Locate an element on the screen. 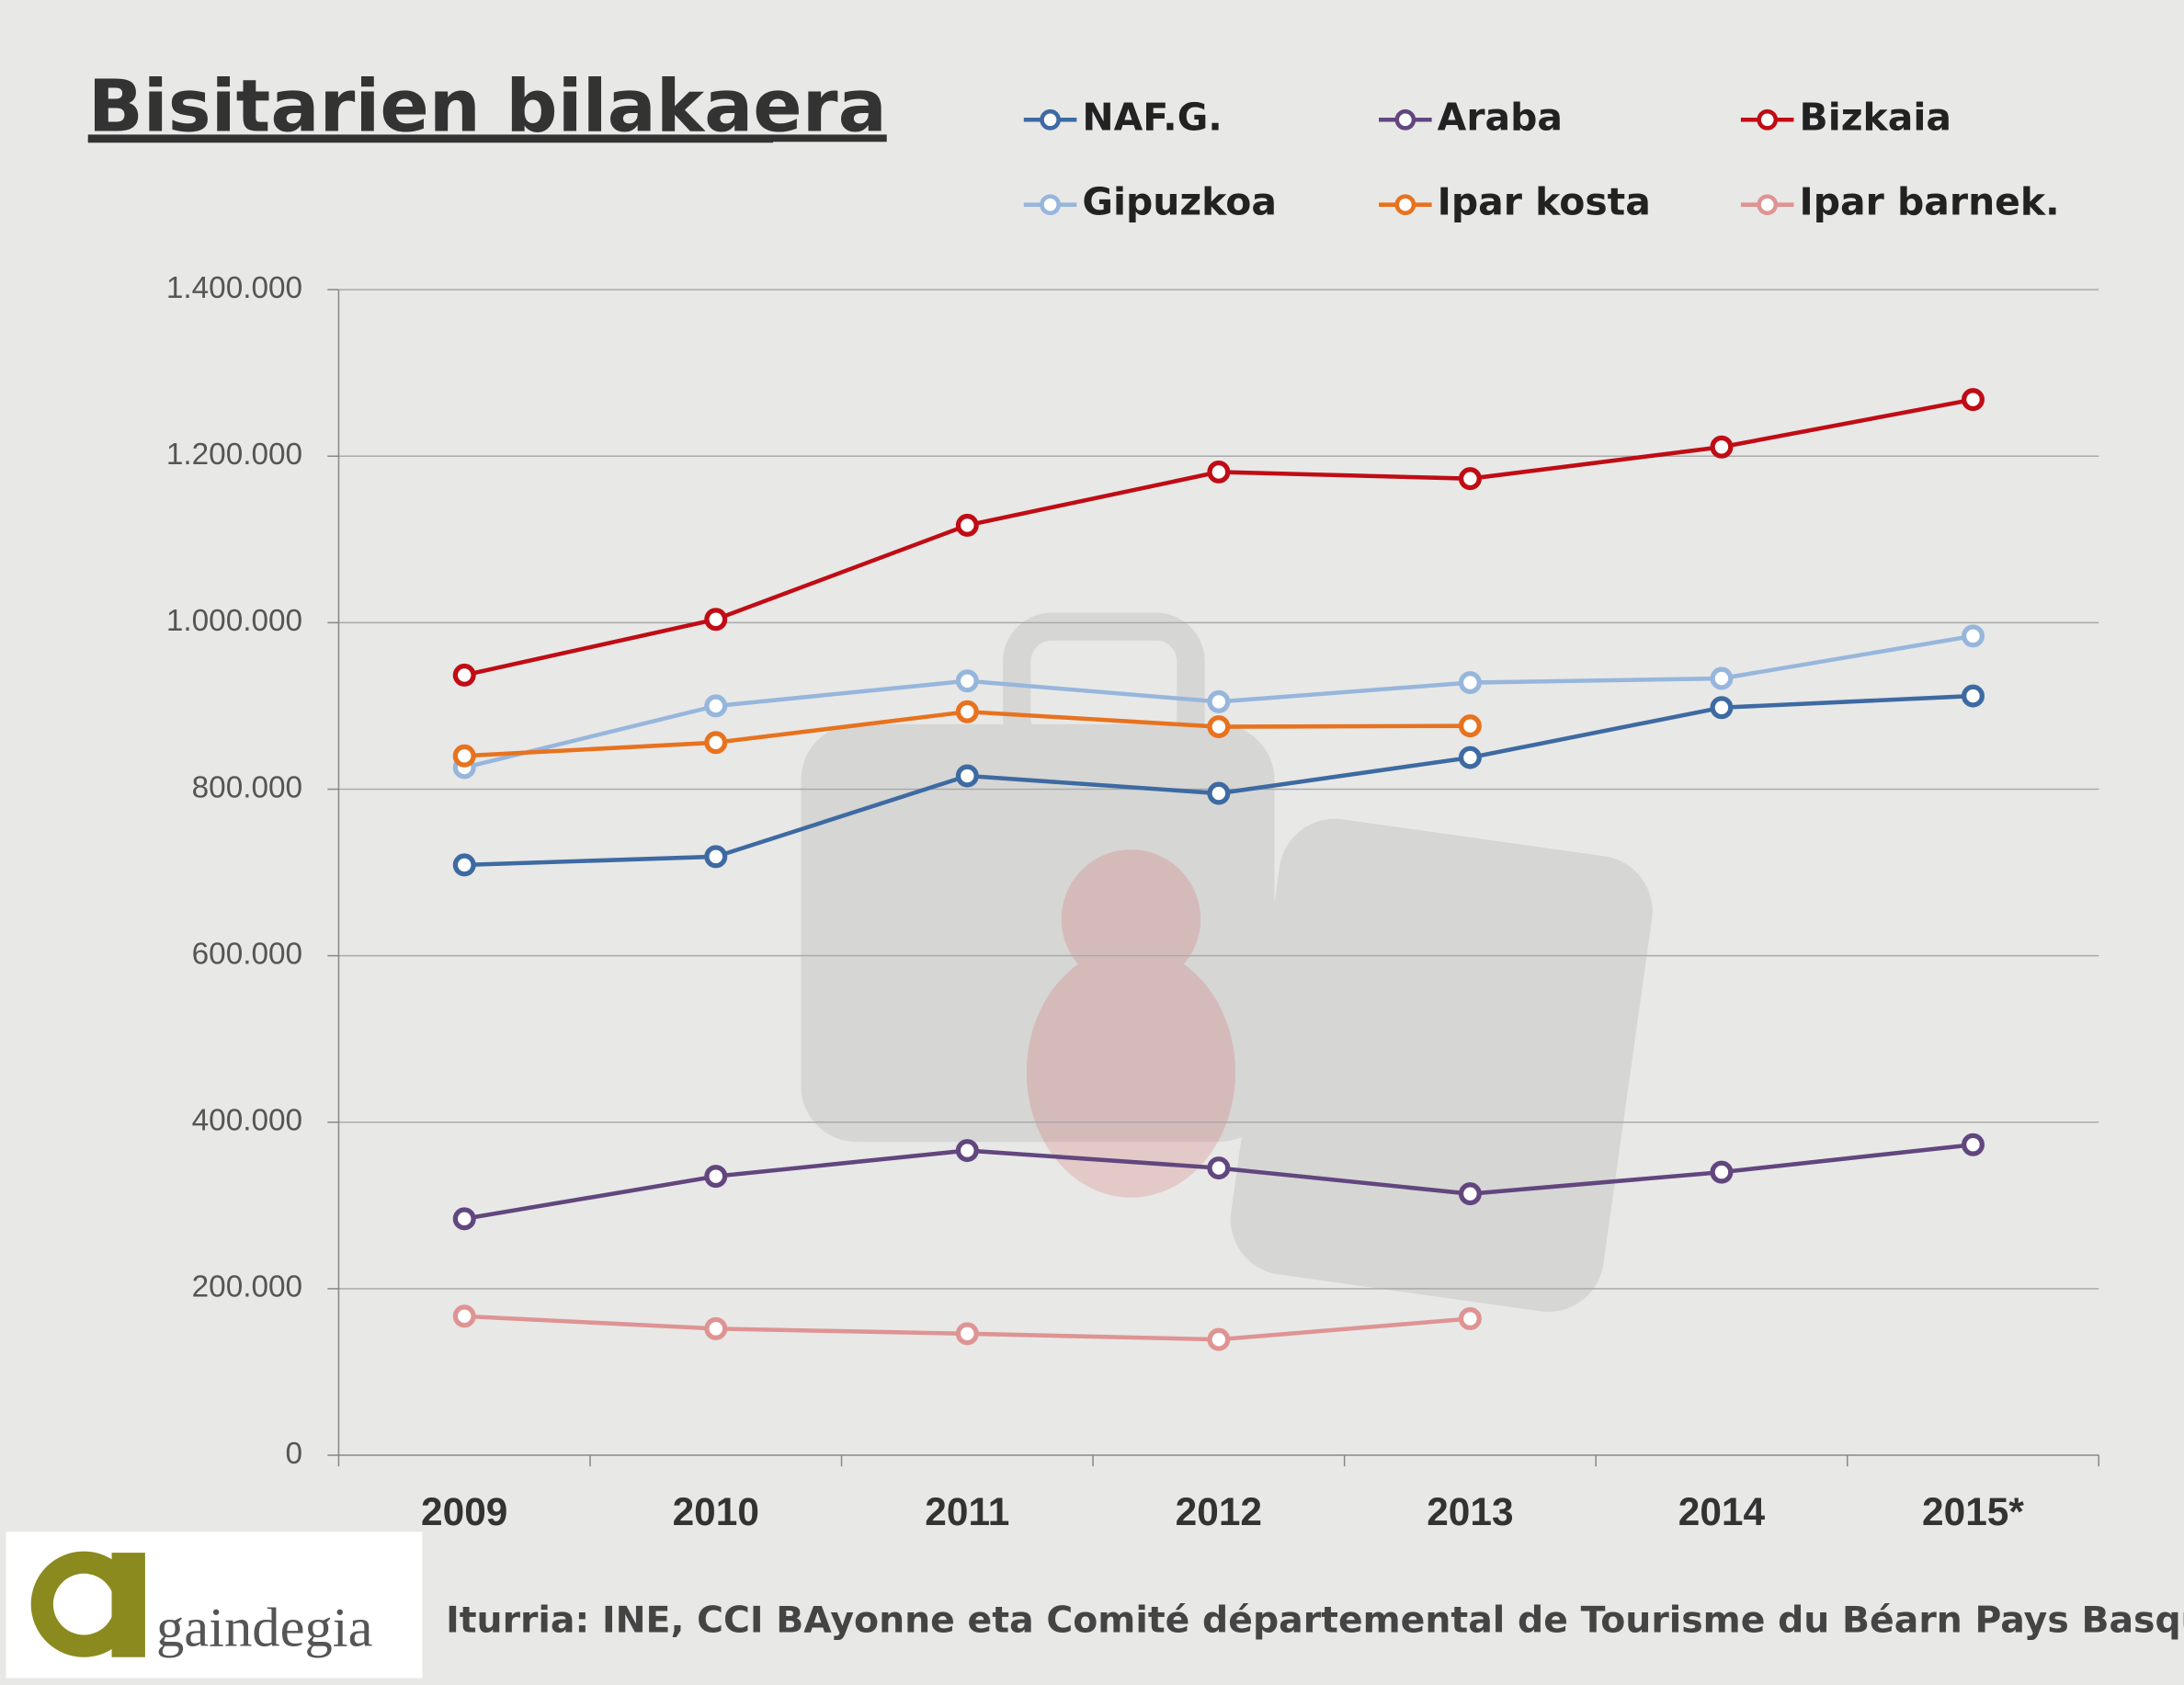 This screenshot has width=2184, height=1685. chart-title: Bisitarien bilakaera is located at coordinates (487, 105).